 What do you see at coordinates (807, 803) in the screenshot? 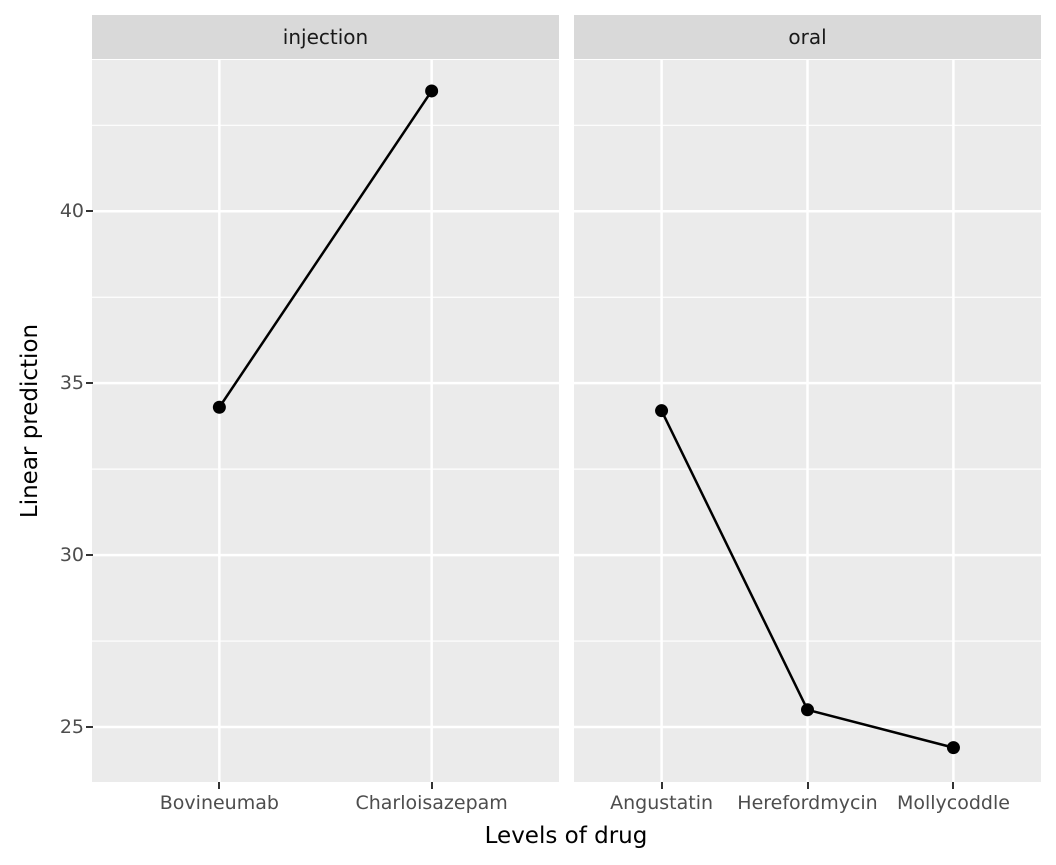
I see `x-tick-label: Herefordmycin` at bounding box center [807, 803].